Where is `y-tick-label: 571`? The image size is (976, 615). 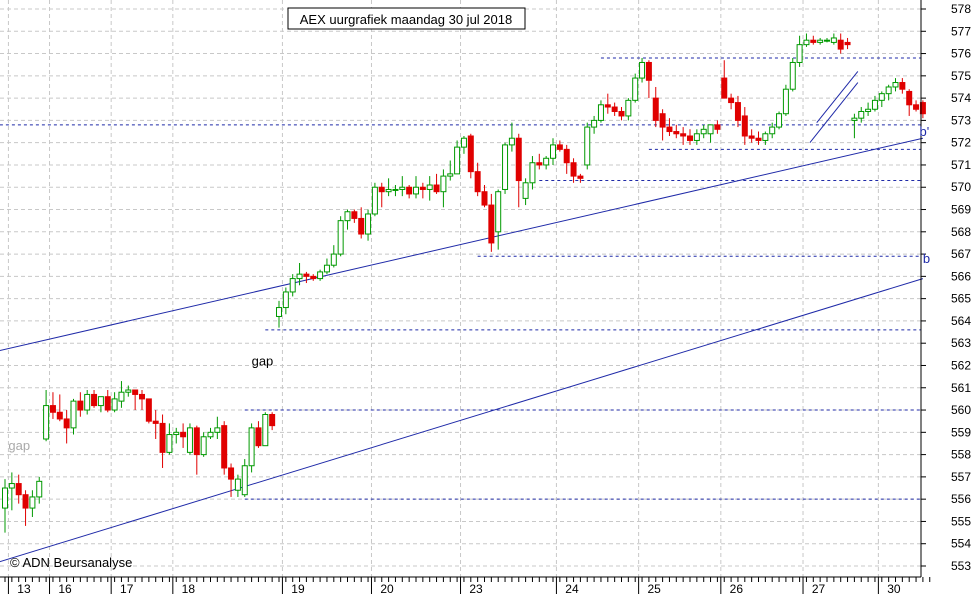
y-tick-label: 571 is located at coordinates (961, 165).